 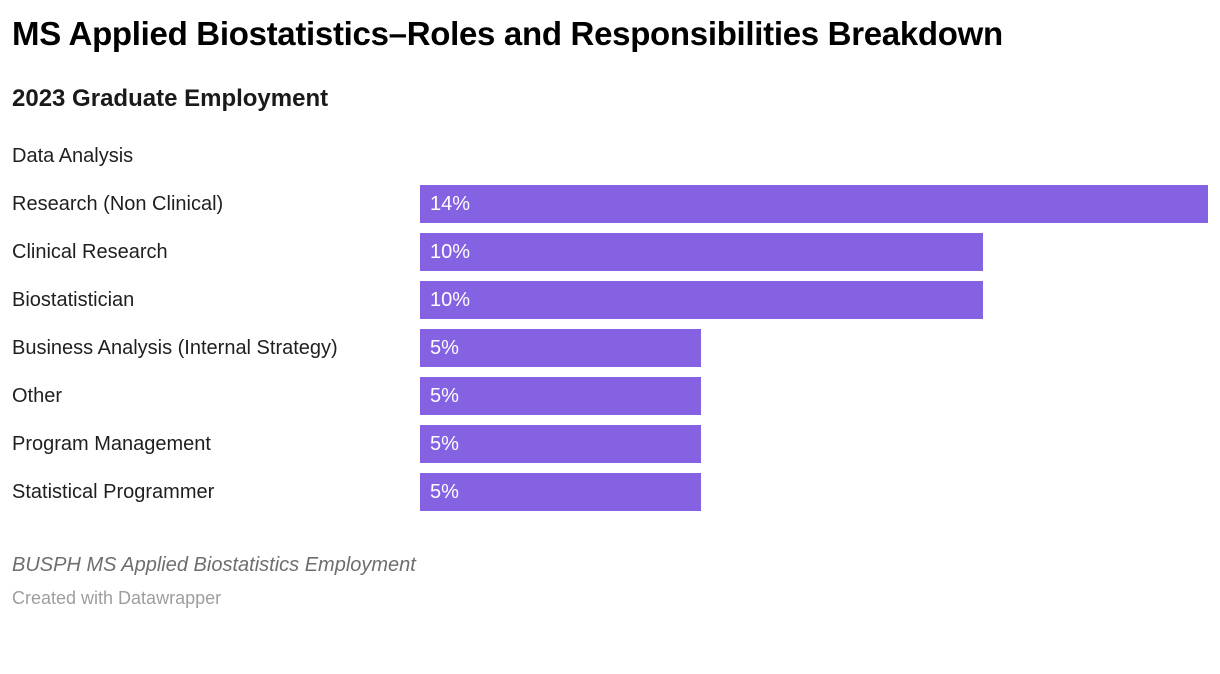 I want to click on chart-row: Research (Non Clinical) 14%, so click(x=610, y=204).